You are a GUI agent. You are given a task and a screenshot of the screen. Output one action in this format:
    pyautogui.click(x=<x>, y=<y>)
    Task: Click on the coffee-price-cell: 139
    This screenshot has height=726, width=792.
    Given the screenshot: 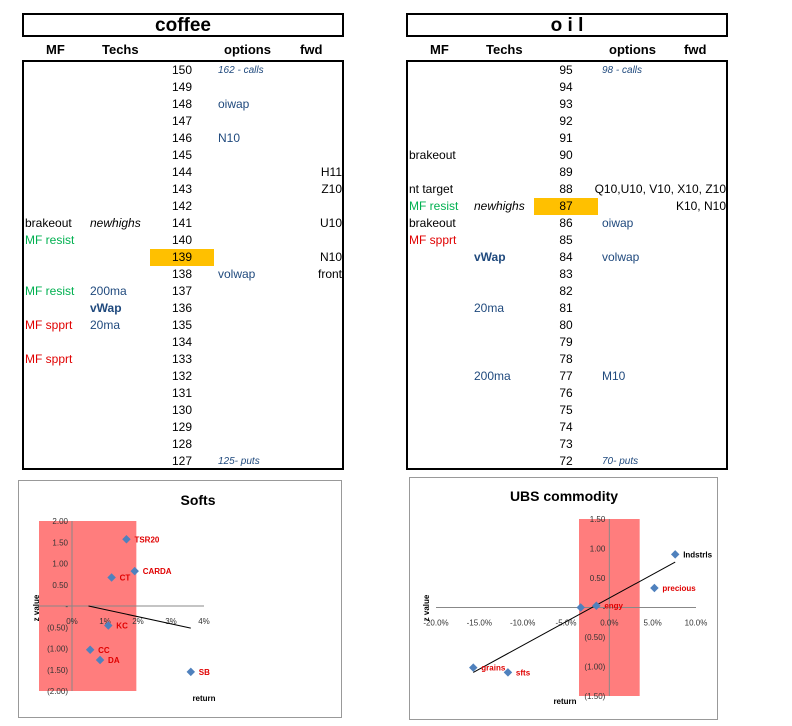 What is the action you would take?
    pyautogui.click(x=182, y=257)
    